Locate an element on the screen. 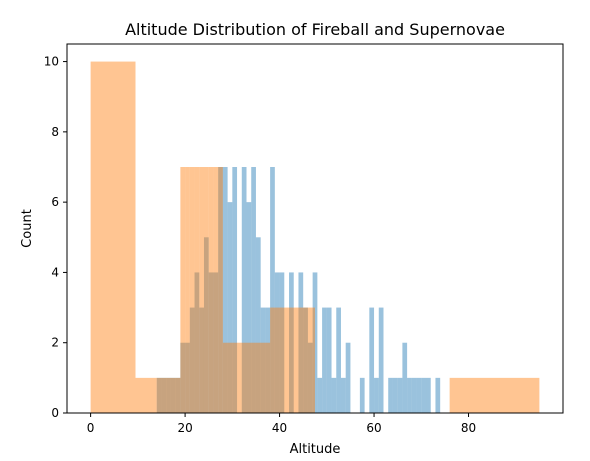  y-tick-label: 4 is located at coordinates (55, 272).